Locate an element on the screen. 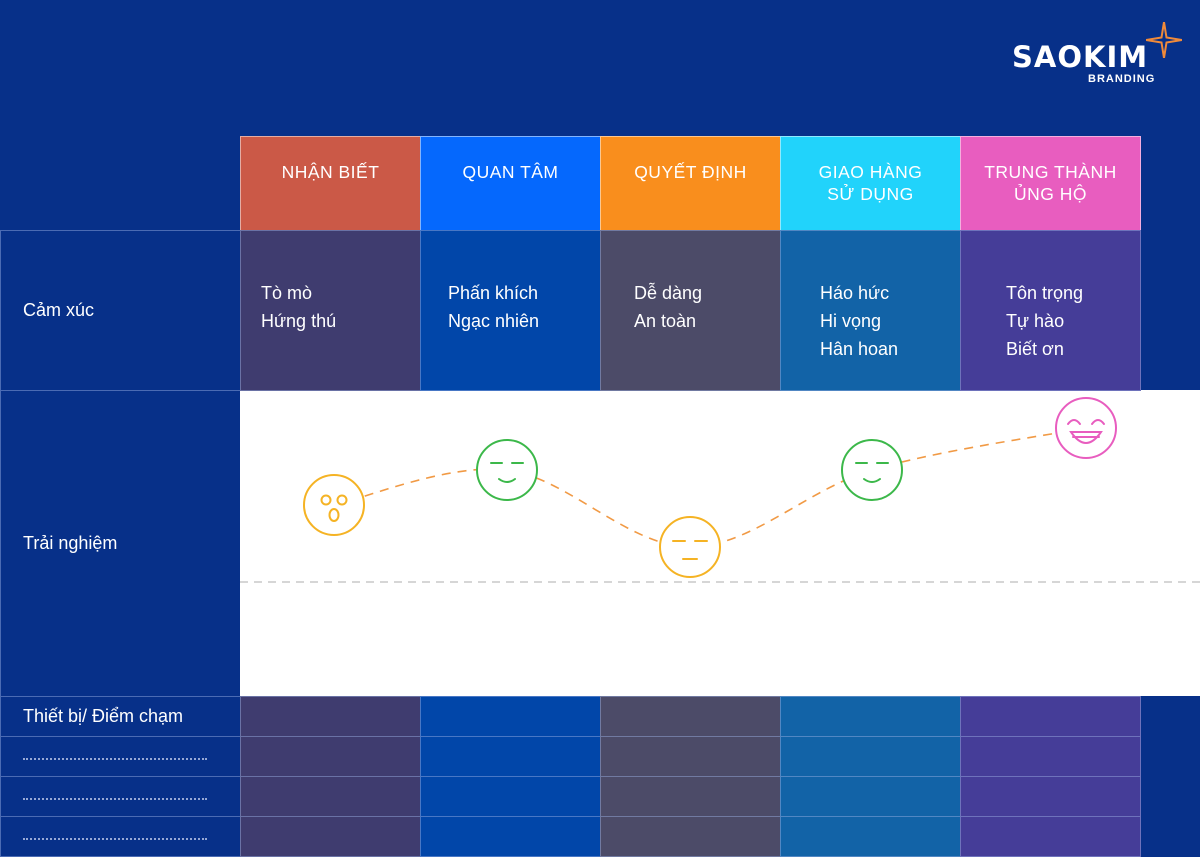 The width and height of the screenshot is (1200, 857). emotion-cell: Tò mò Hứng thú is located at coordinates (330, 310).